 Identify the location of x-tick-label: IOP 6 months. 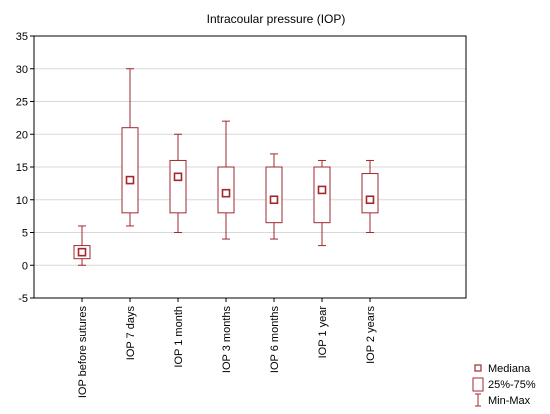
(275, 340).